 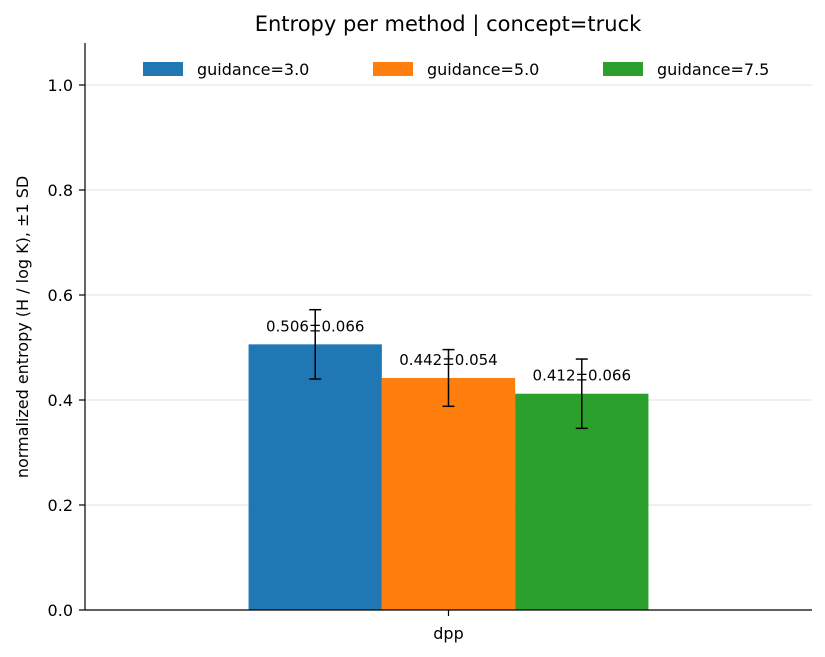 What do you see at coordinates (448, 360) in the screenshot?
I see `data-label: 0.442±0.054` at bounding box center [448, 360].